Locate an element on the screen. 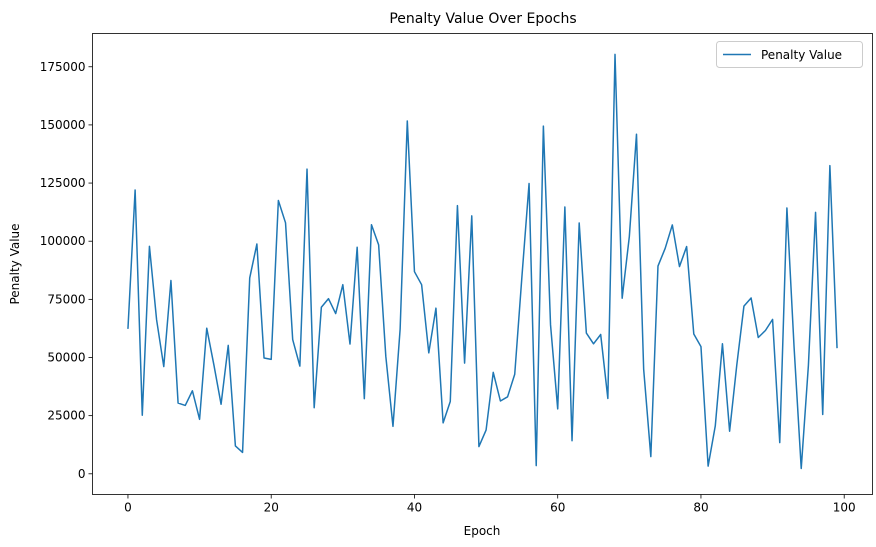 Image resolution: width=876 pixels, height=547 pixels. legend-label: Penalty Value is located at coordinates (801, 55).